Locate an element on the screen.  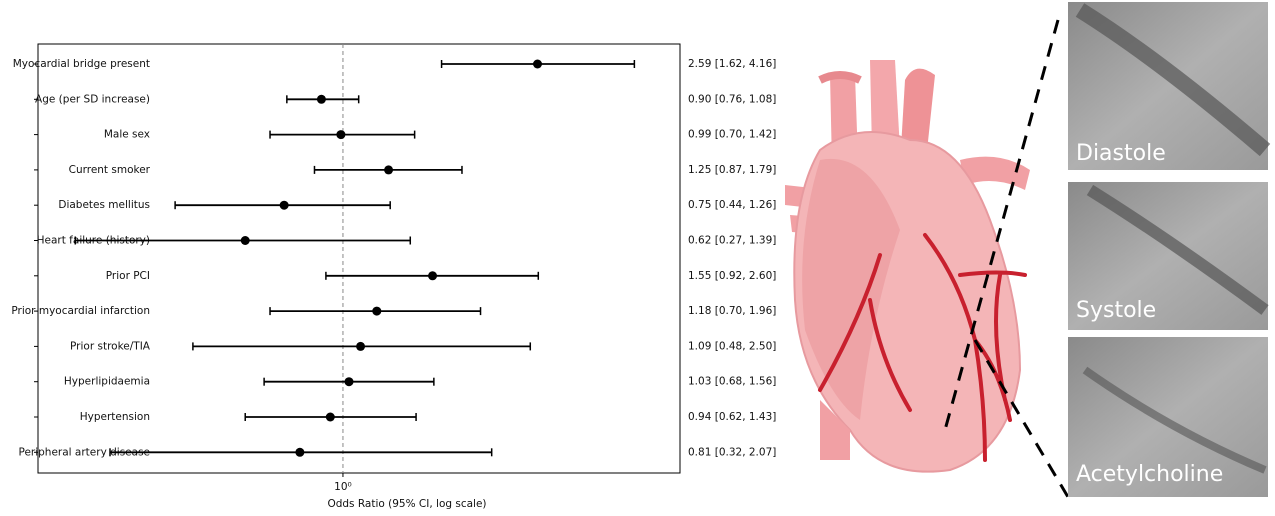
panel-label: Diastole is located at coordinates (1121, 153).